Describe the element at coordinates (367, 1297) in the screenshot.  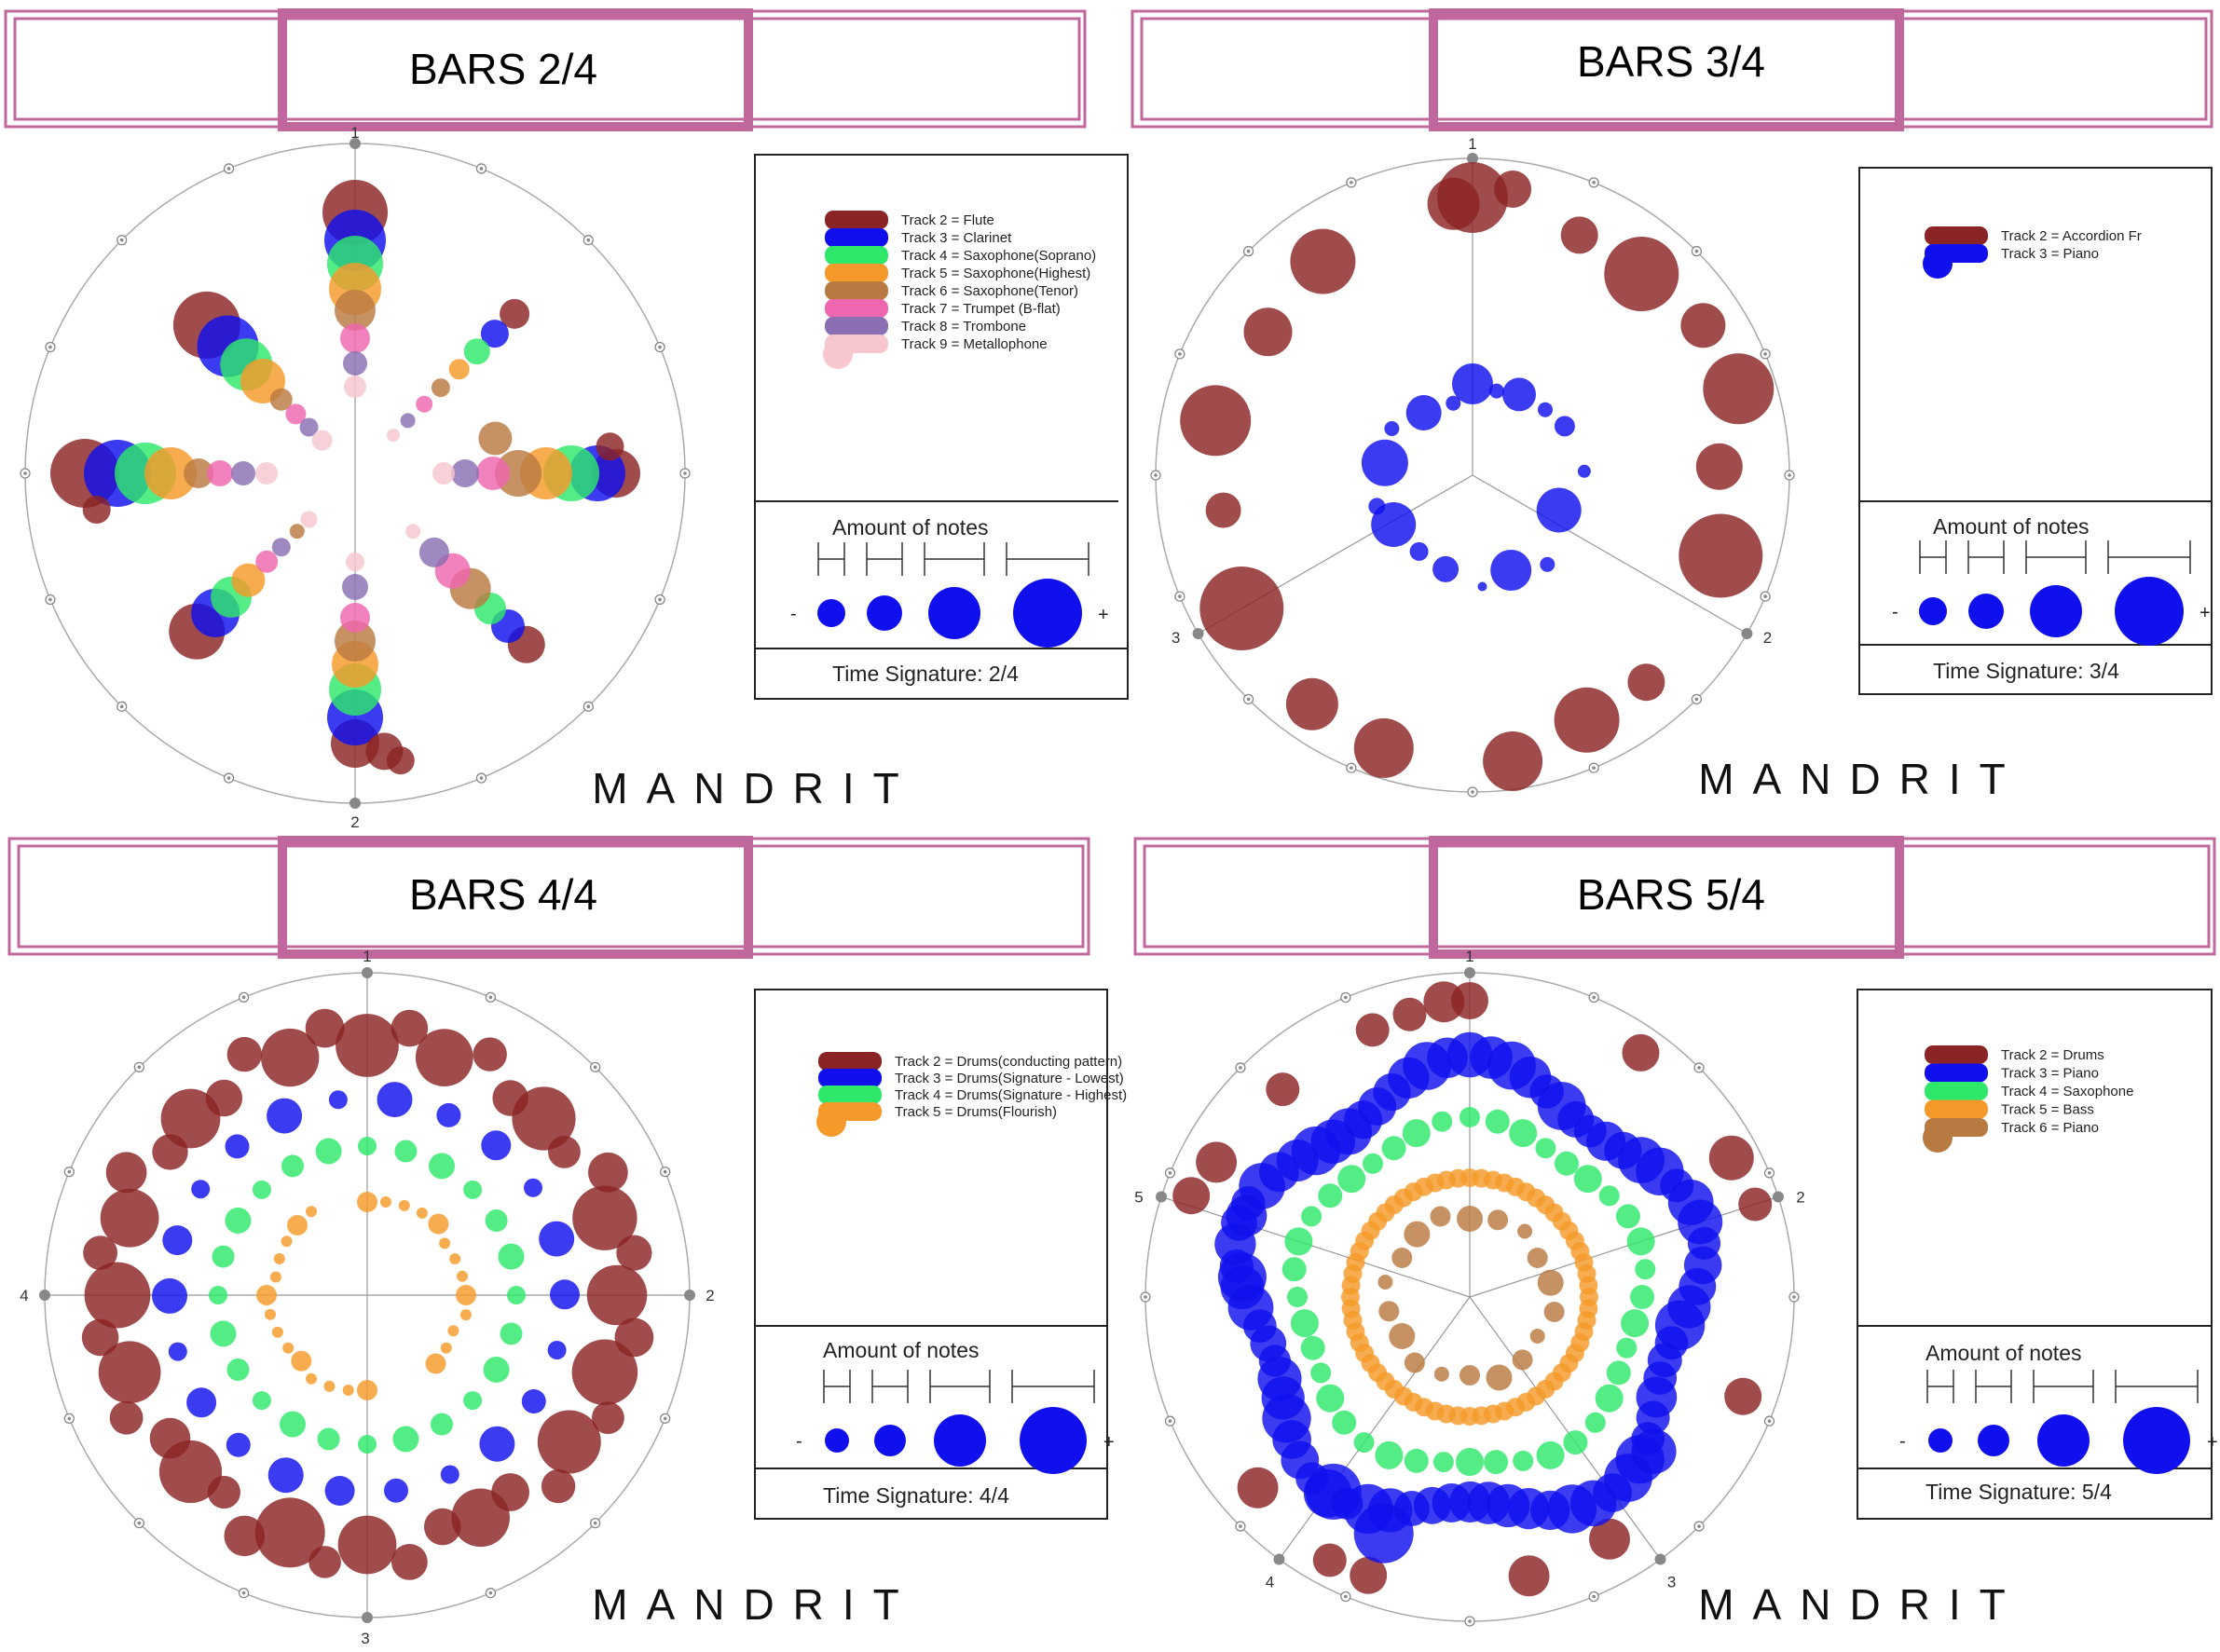
I see `polar-plot: 1 2 3 4` at that location.